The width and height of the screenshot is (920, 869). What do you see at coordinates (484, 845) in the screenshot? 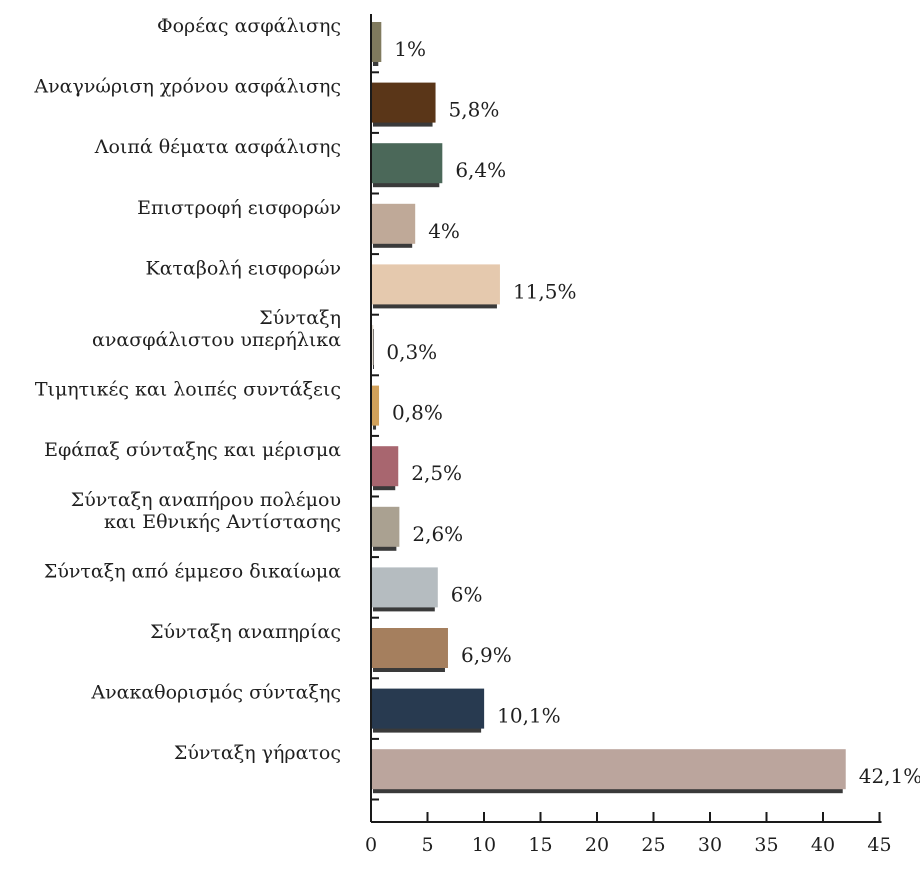
I see `x-tick-label: 10` at bounding box center [484, 845].